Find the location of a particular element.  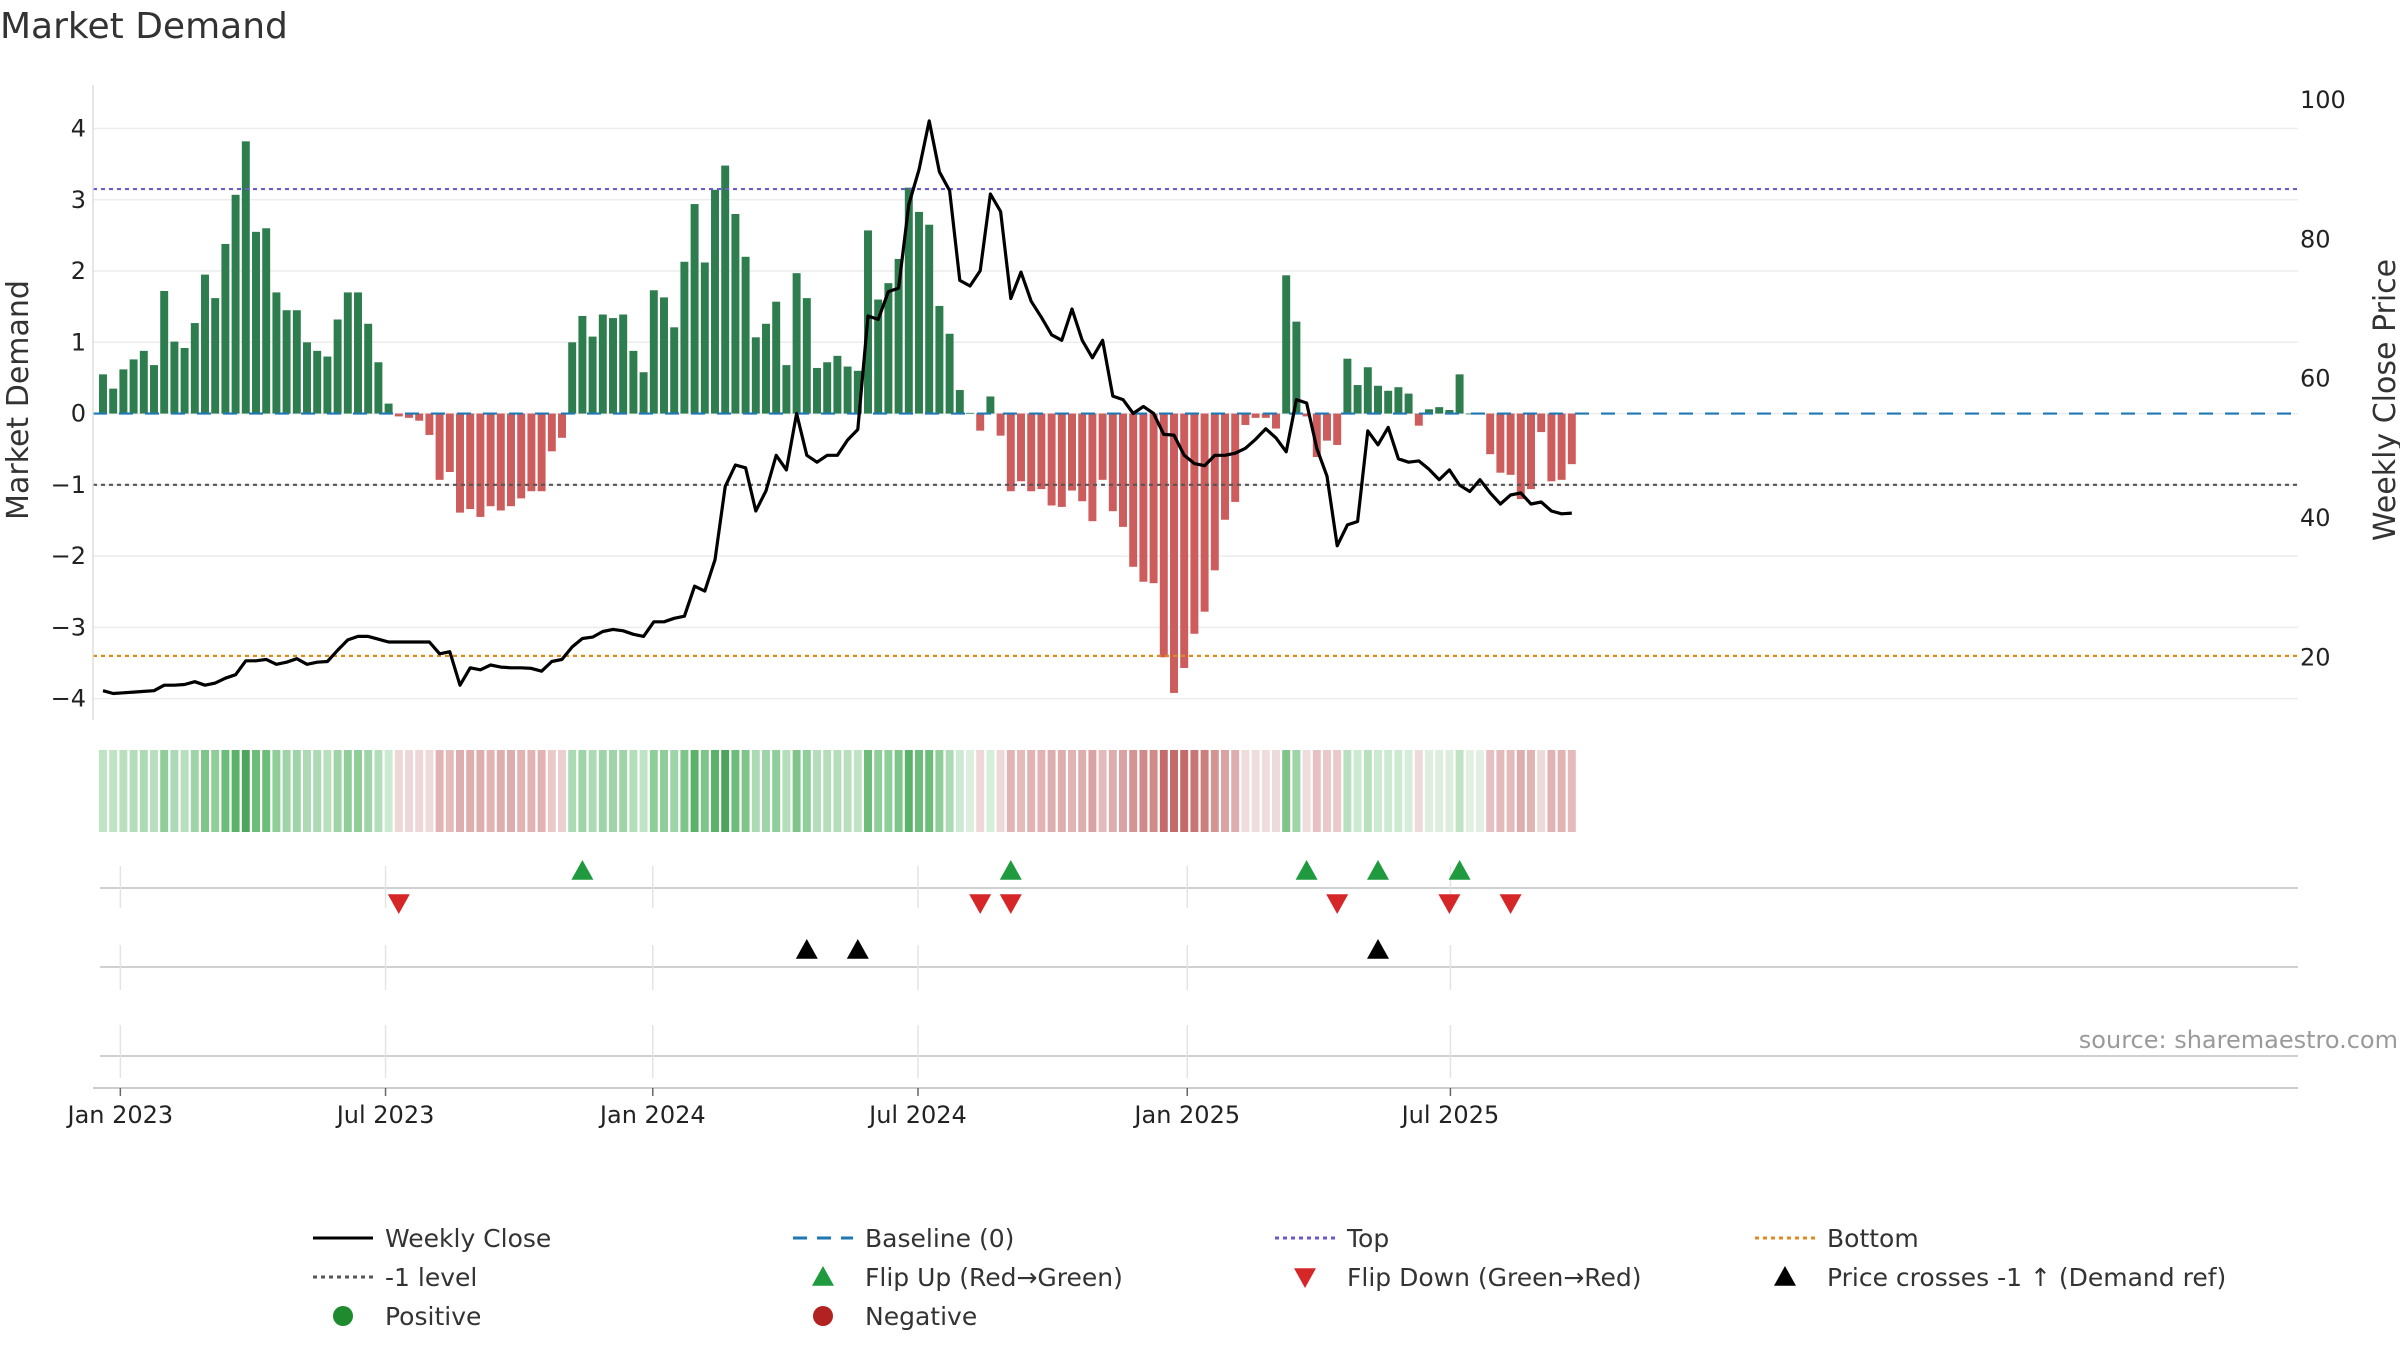

y-left-tick-label: 0 is located at coordinates (78, 414).